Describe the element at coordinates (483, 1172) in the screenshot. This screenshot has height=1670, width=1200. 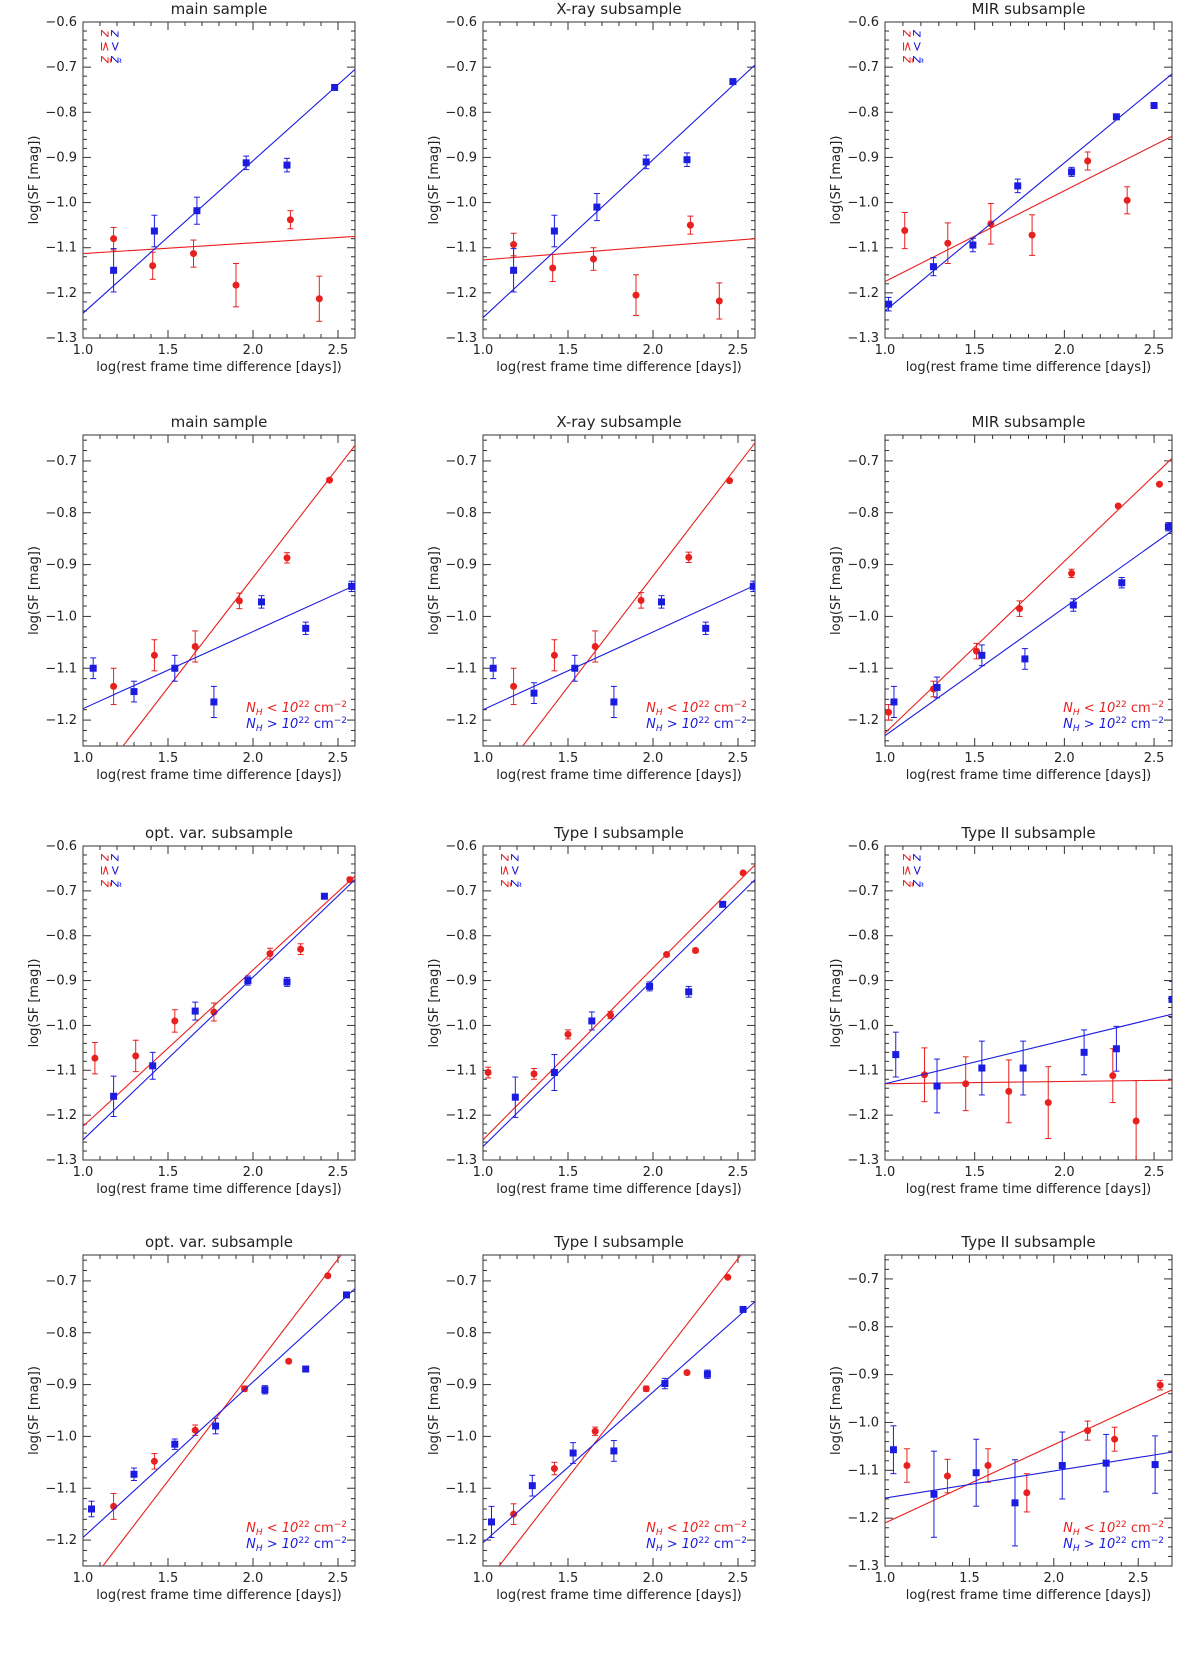
I see `x-tick-label: 1.0` at that location.